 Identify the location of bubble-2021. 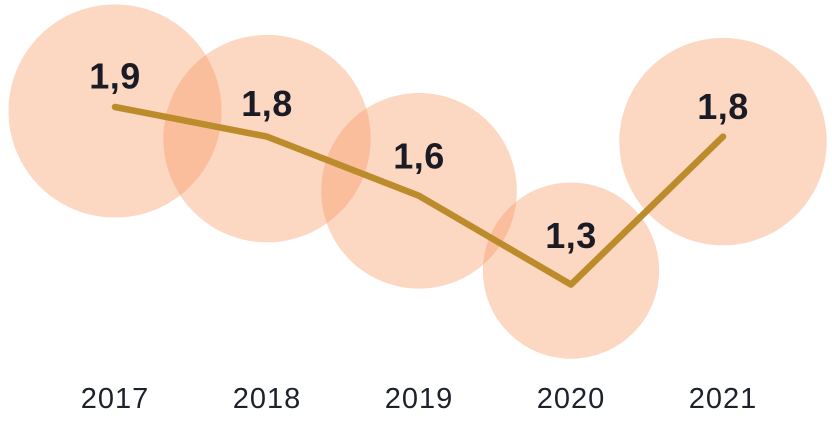
(723, 141).